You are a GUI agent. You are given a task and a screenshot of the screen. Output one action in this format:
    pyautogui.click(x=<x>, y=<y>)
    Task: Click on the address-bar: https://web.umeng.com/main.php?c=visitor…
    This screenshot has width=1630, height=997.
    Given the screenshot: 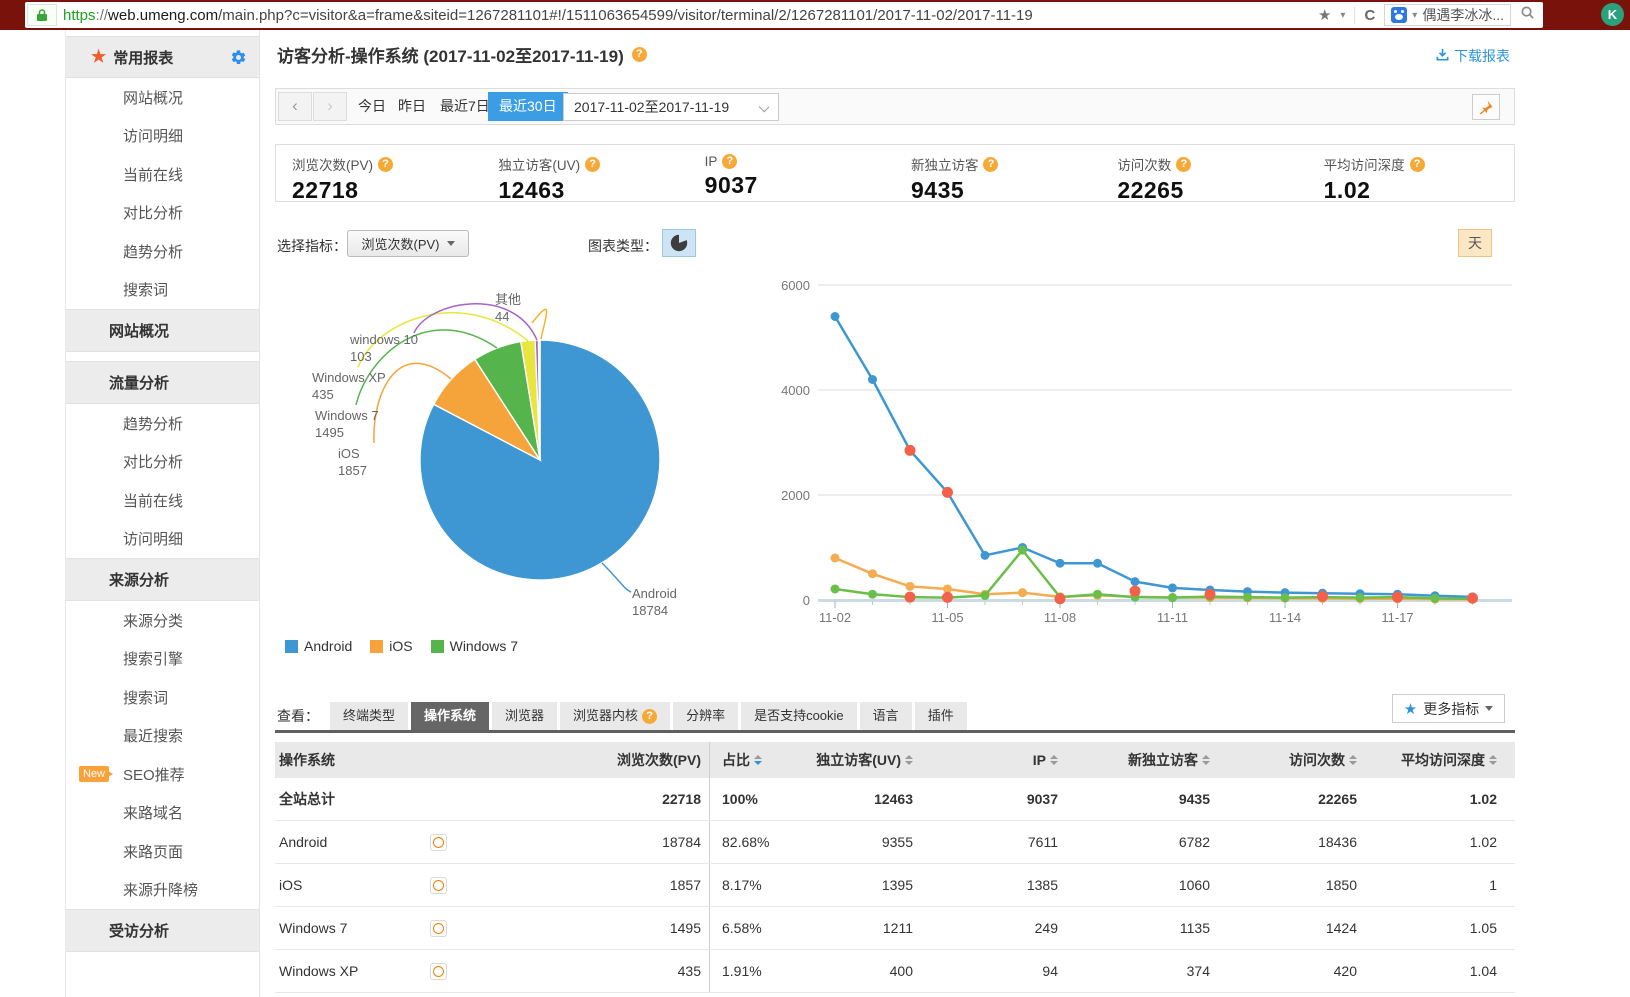 What is the action you would take?
    pyautogui.click(x=784, y=15)
    